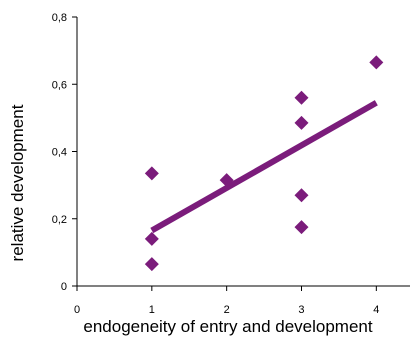 The width and height of the screenshot is (411, 338). Describe the element at coordinates (59, 85) in the screenshot. I see `y-tick-label: 0,6` at that location.